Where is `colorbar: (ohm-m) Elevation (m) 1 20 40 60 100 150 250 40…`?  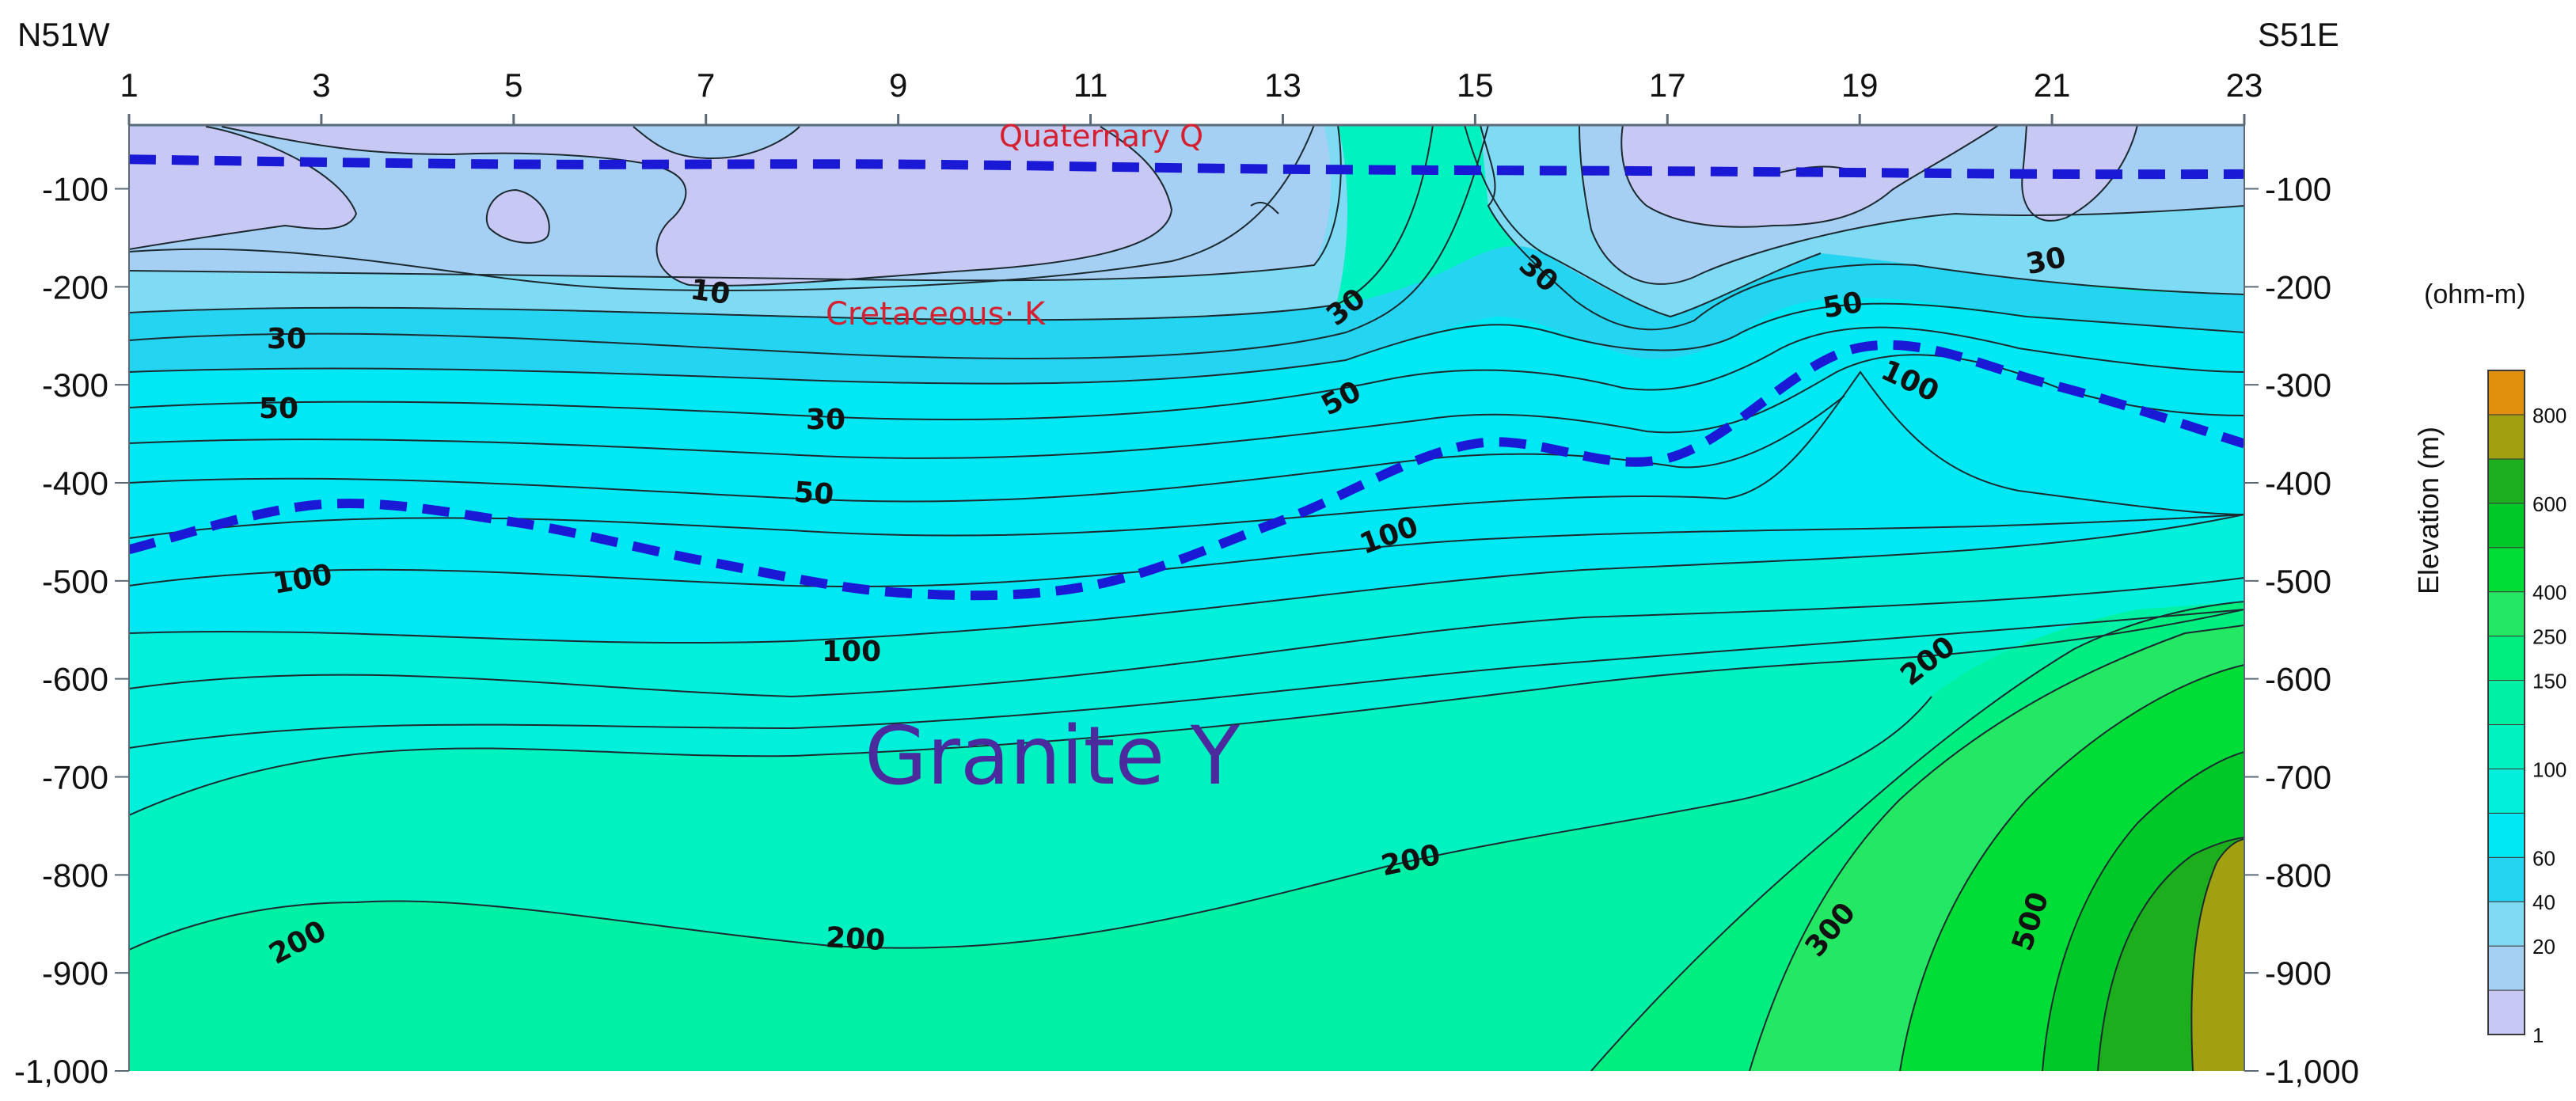
colorbar: (ohm-m) Elevation (m) 1 20 40 60 100 150 250 40… is located at coordinates (2490, 663).